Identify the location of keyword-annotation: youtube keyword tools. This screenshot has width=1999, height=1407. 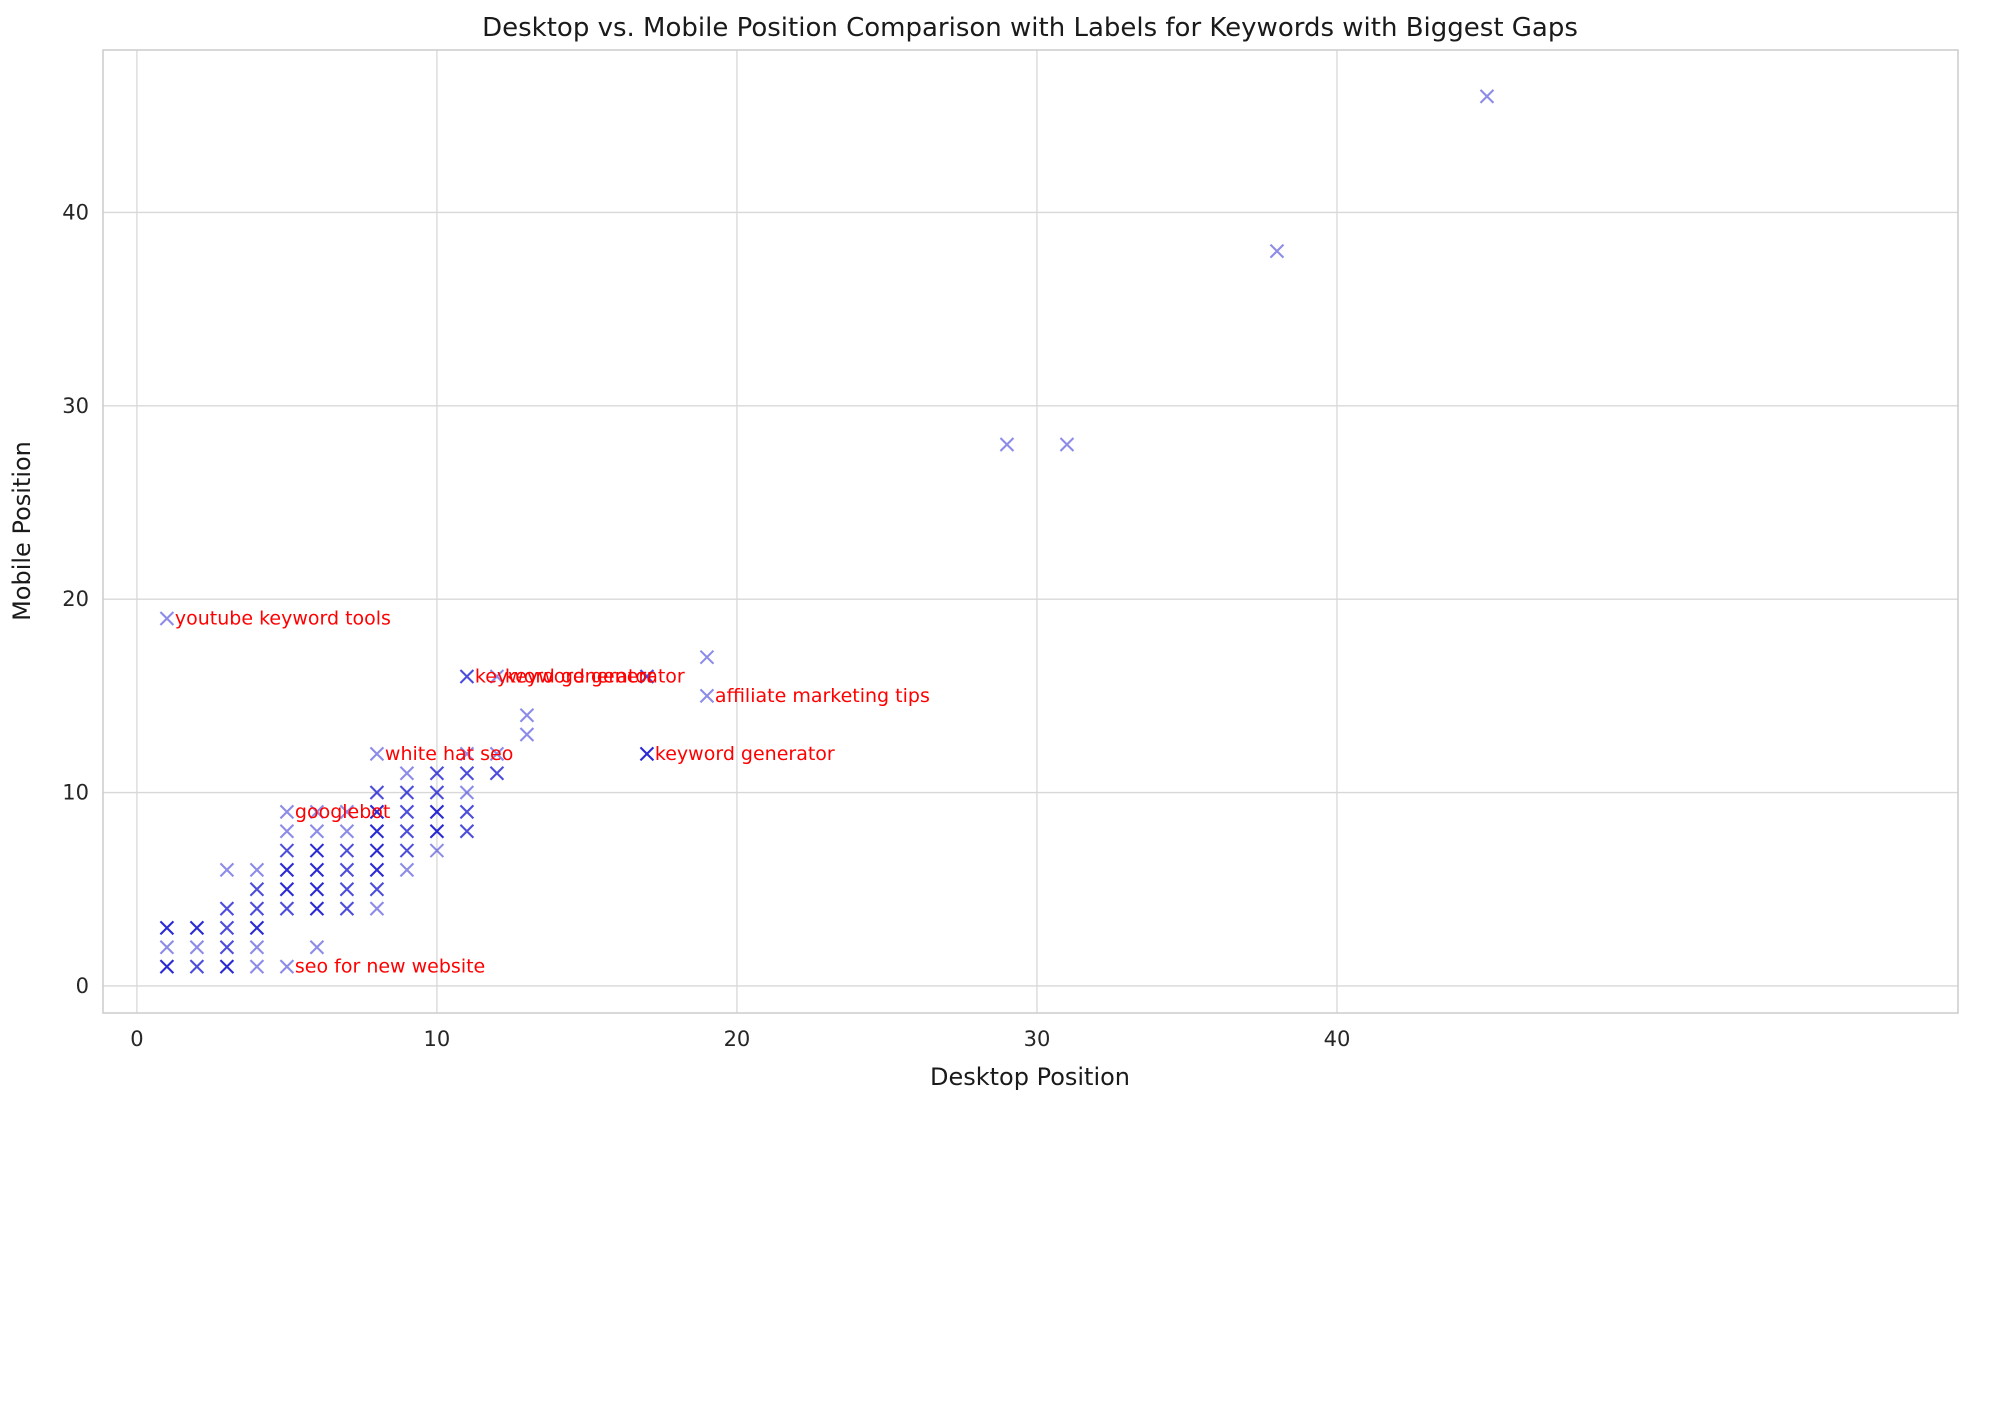
(283, 619).